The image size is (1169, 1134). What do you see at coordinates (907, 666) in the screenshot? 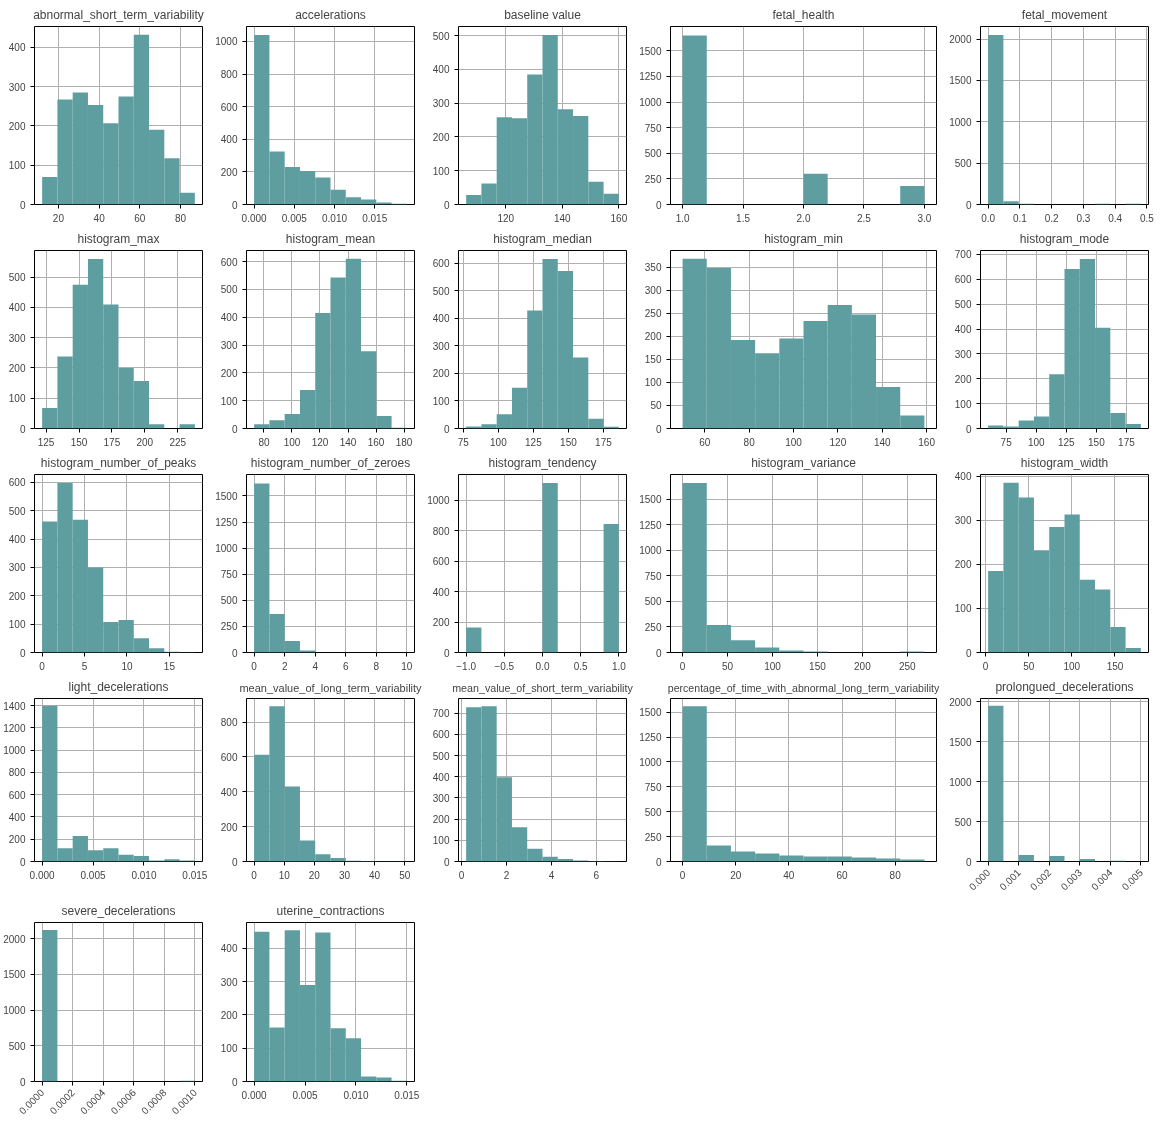
I see `x-tick-label: 250` at bounding box center [907, 666].